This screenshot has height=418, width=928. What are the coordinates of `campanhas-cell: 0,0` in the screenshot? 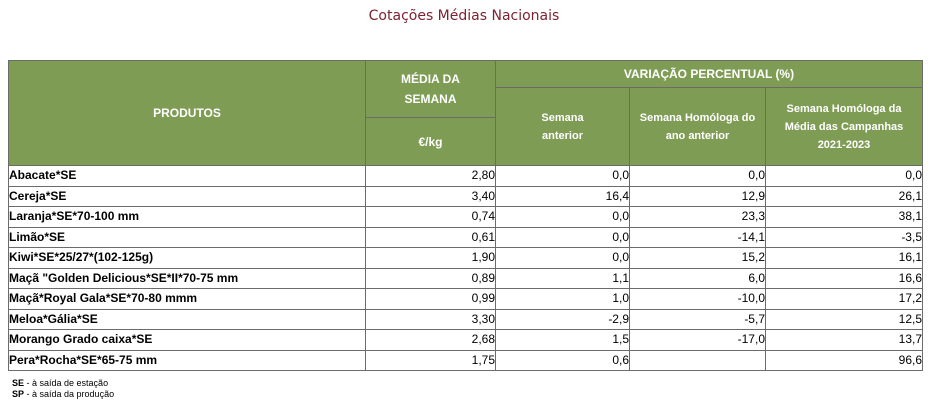 It's located at (844, 176).